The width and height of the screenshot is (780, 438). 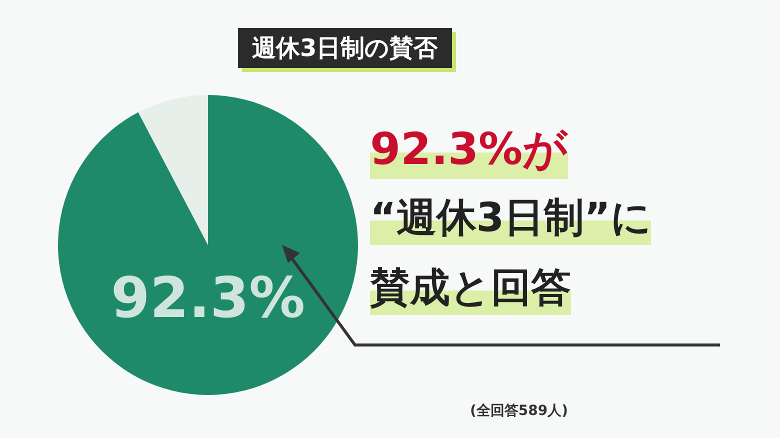 I want to click on text: 92.3%が, so click(x=469, y=149).